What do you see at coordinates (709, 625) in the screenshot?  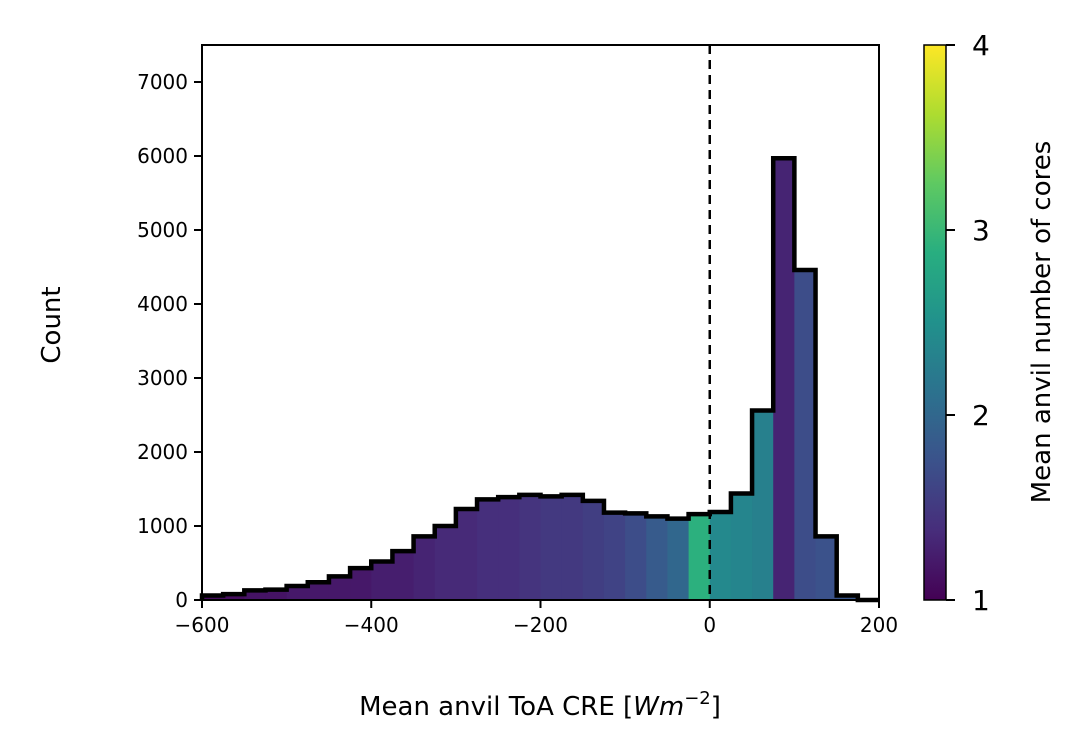 I see `x-tick-label: 0` at bounding box center [709, 625].